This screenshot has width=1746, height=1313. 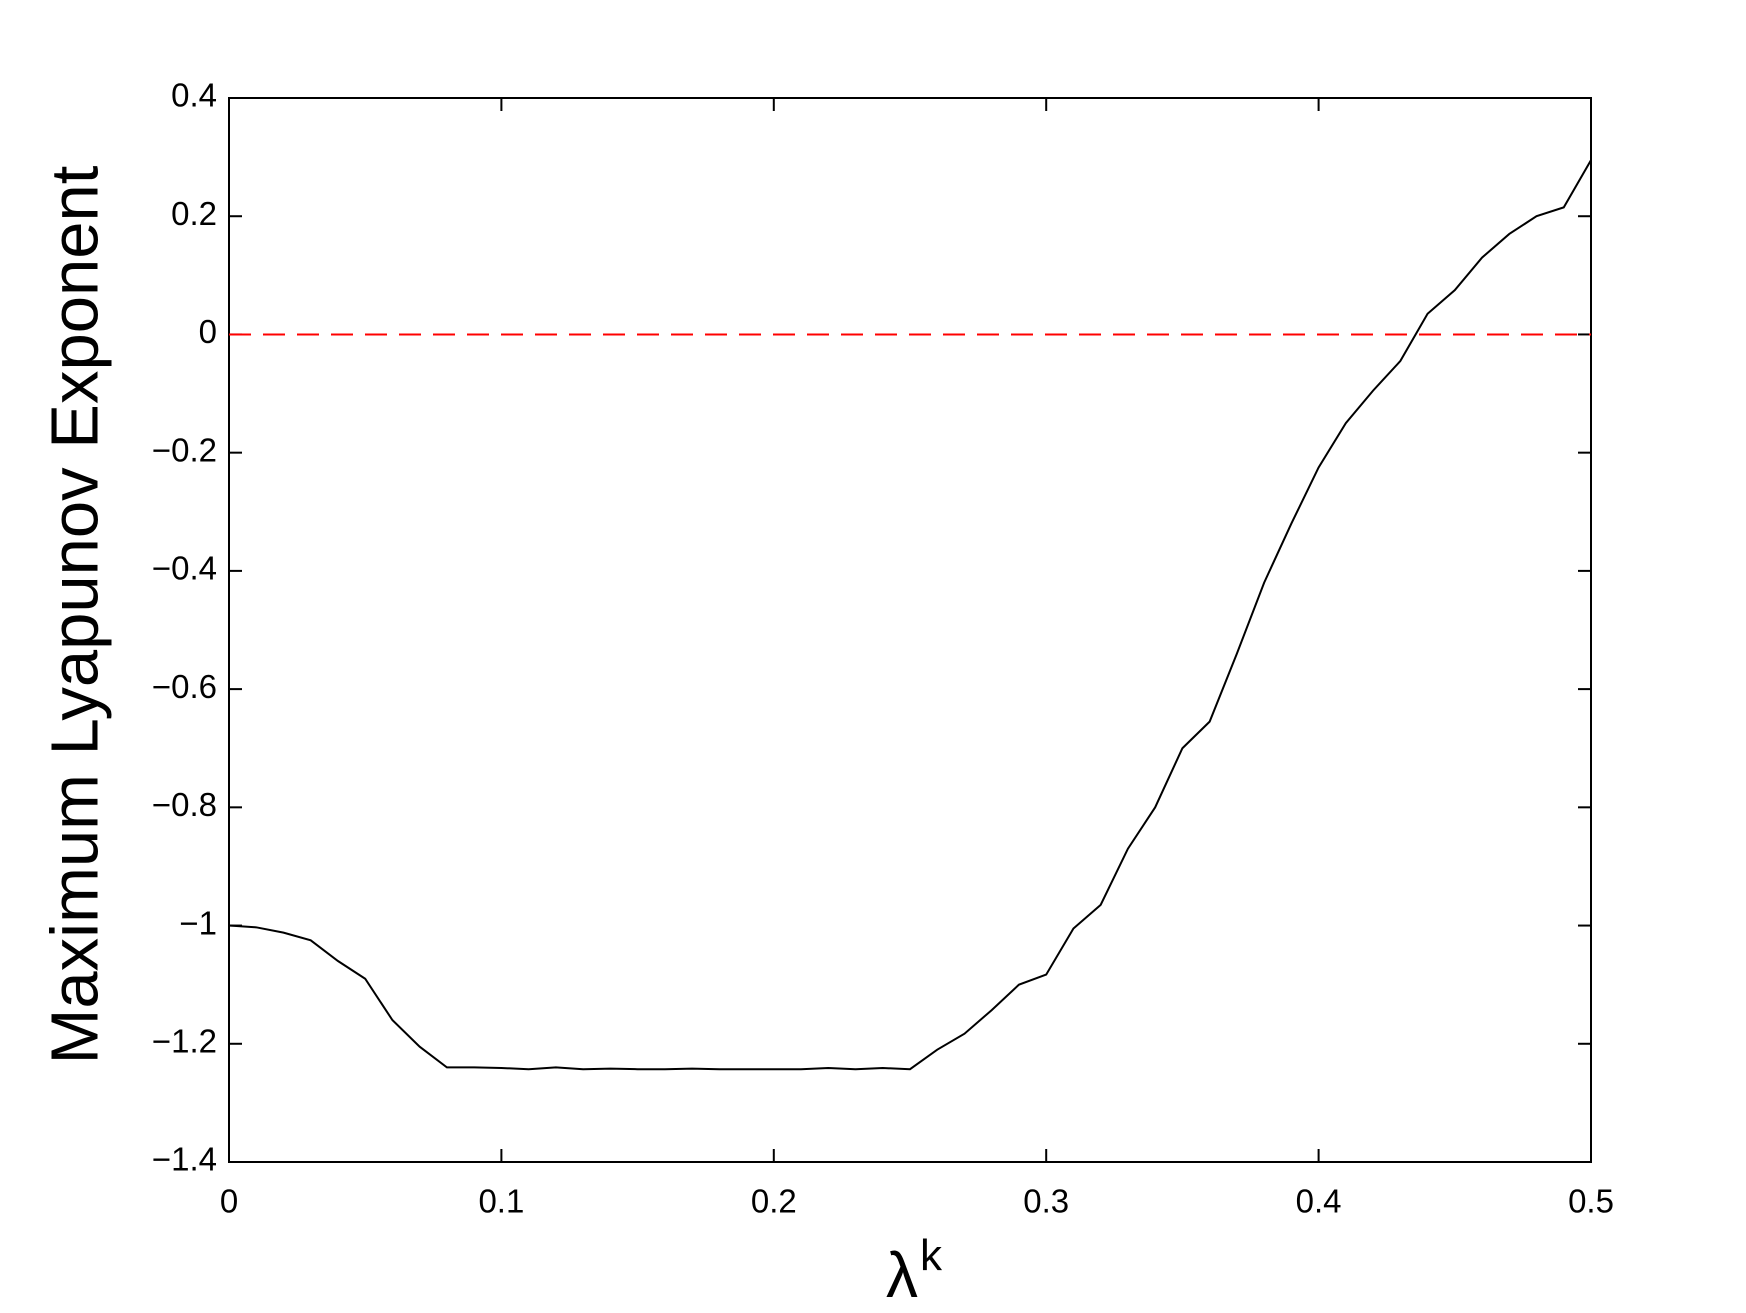 I want to click on y-axis-label: Maximum Lyapunov Exponent, so click(x=75, y=614).